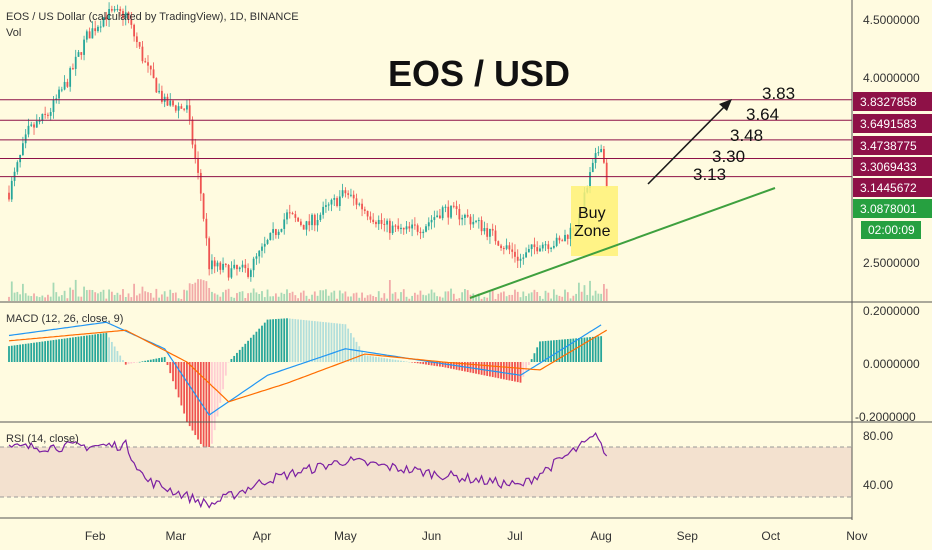 Image resolution: width=932 pixels, height=550 pixels. What do you see at coordinates (728, 156) in the screenshot?
I see `target-label-4: 3.30` at bounding box center [728, 156].